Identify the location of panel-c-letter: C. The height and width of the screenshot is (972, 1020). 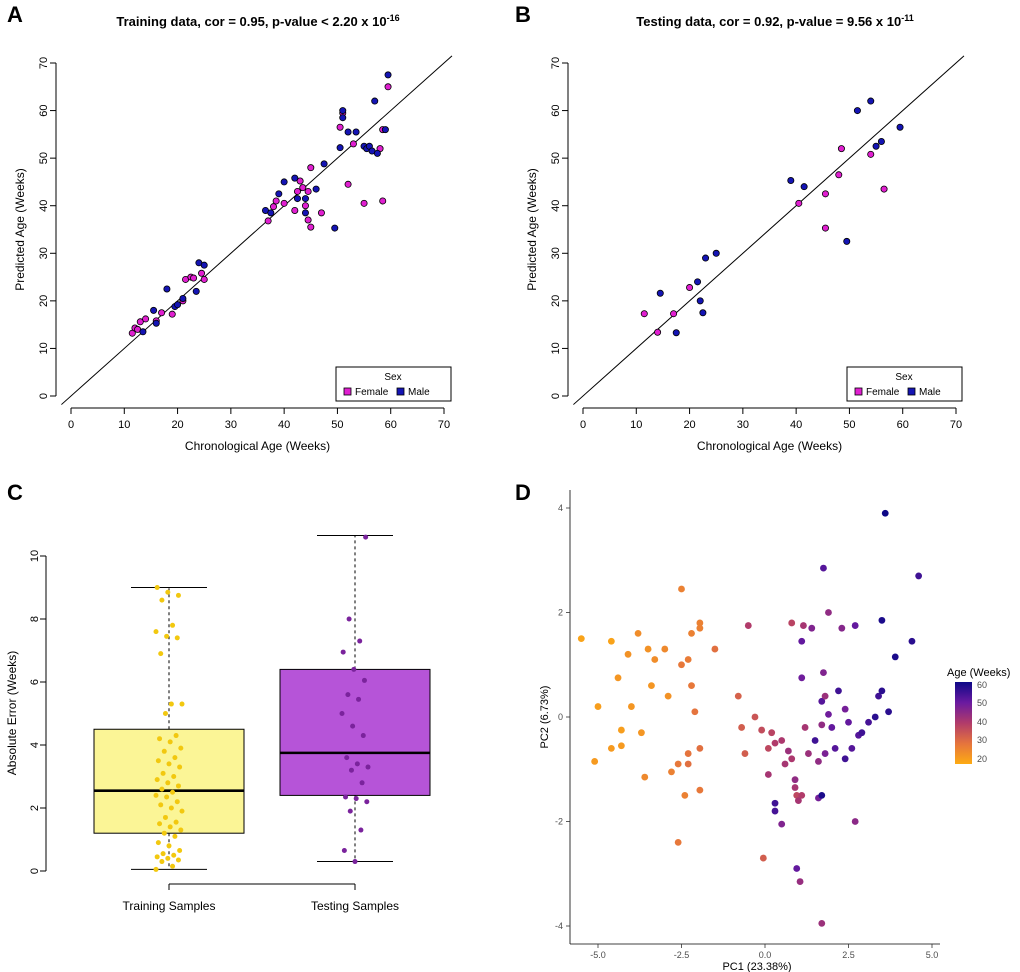
(15, 492).